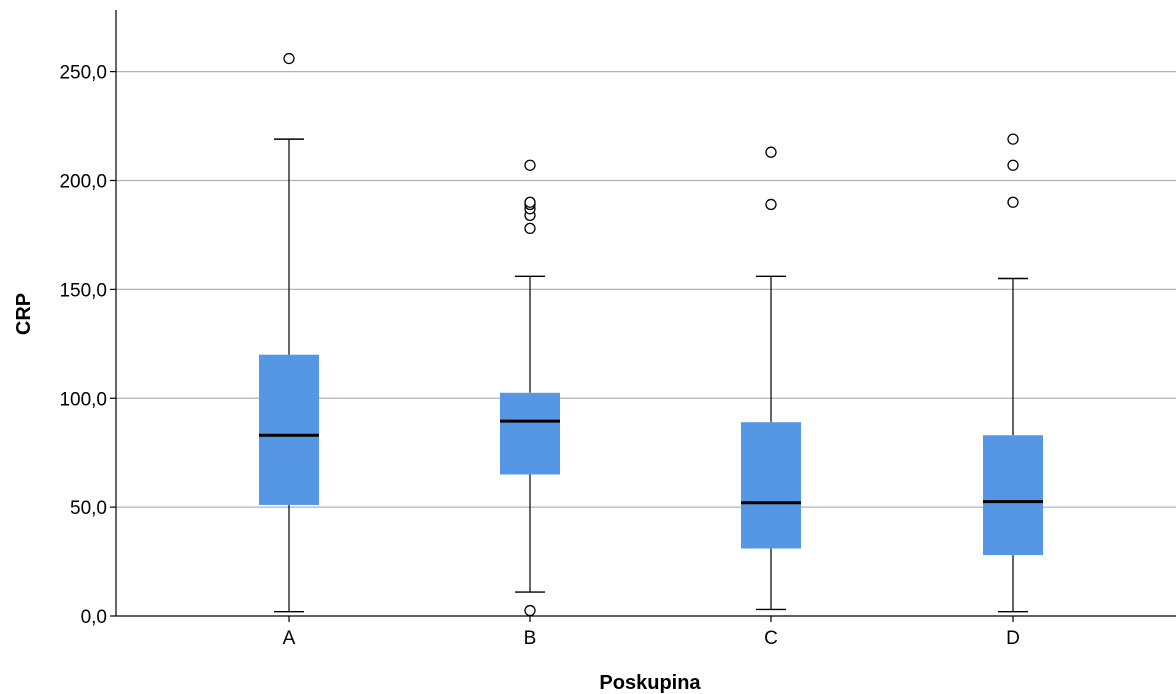  Describe the element at coordinates (88, 508) in the screenshot. I see `y-tick-label: 50,0` at that location.